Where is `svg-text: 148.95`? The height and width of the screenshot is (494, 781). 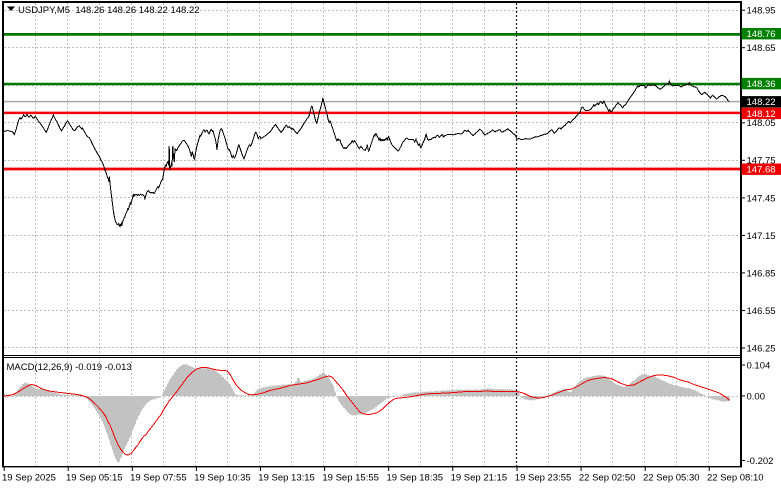
svg-text: 148.95 is located at coordinates (761, 11).